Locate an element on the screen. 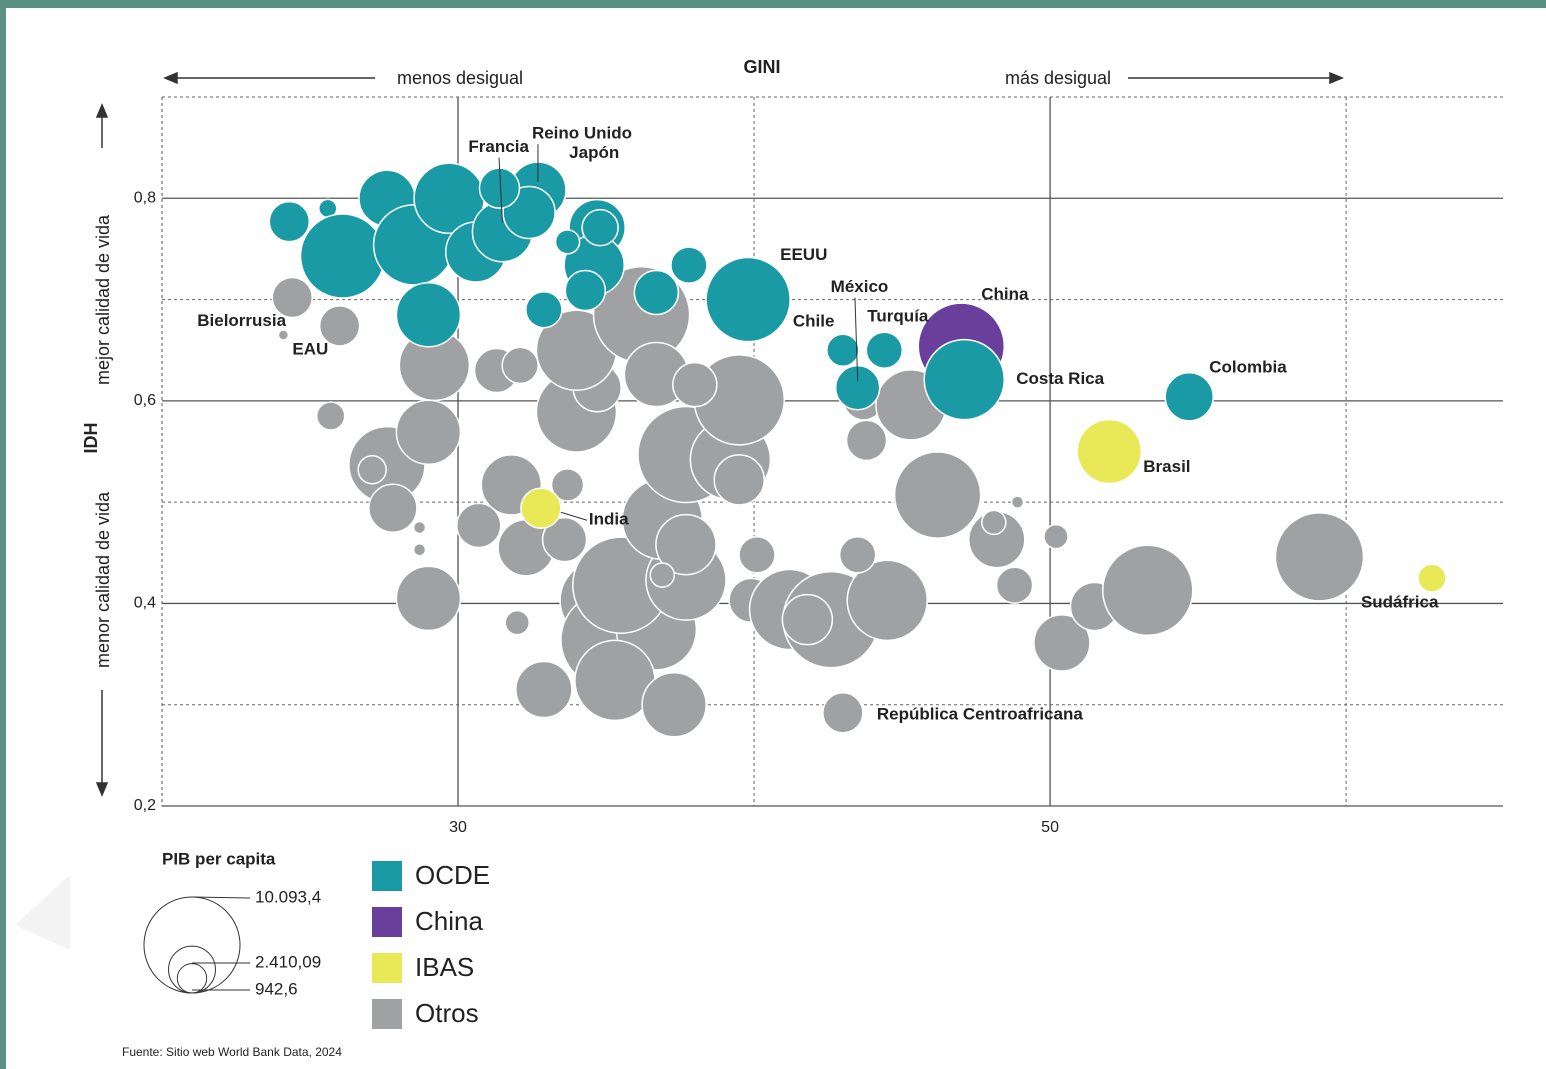 This screenshot has height=1069, width=1546. data-label: Turquía is located at coordinates (898, 316).